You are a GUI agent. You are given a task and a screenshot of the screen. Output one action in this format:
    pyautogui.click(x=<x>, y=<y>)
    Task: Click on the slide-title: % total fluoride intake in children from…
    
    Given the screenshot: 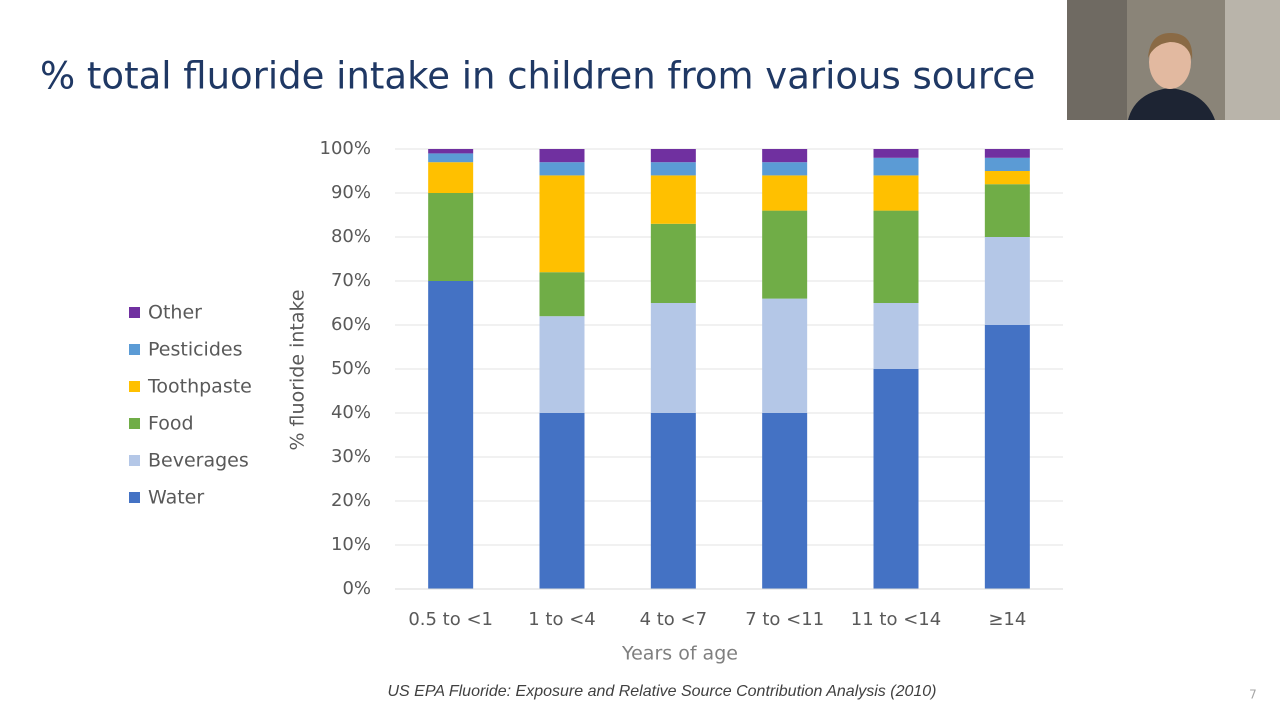 What is the action you would take?
    pyautogui.click(x=537, y=76)
    